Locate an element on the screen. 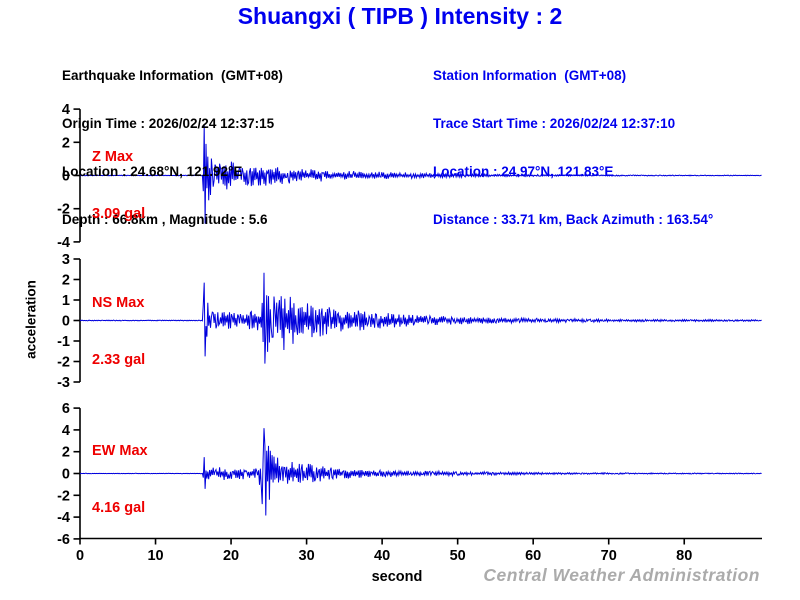 The image size is (800, 600). epicenter-location: Location : 24.68°N, 121.92°E is located at coordinates (152, 171).